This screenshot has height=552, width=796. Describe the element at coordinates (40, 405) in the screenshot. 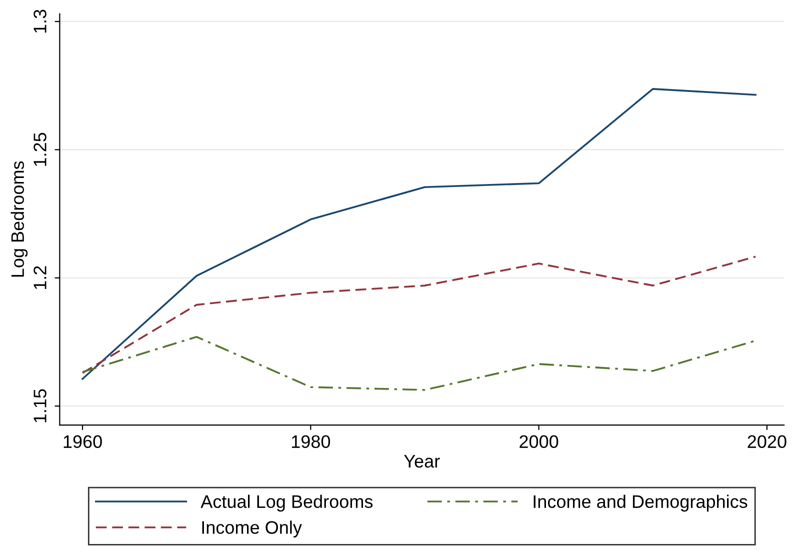

I see `y-tick-label: 1.15` at that location.